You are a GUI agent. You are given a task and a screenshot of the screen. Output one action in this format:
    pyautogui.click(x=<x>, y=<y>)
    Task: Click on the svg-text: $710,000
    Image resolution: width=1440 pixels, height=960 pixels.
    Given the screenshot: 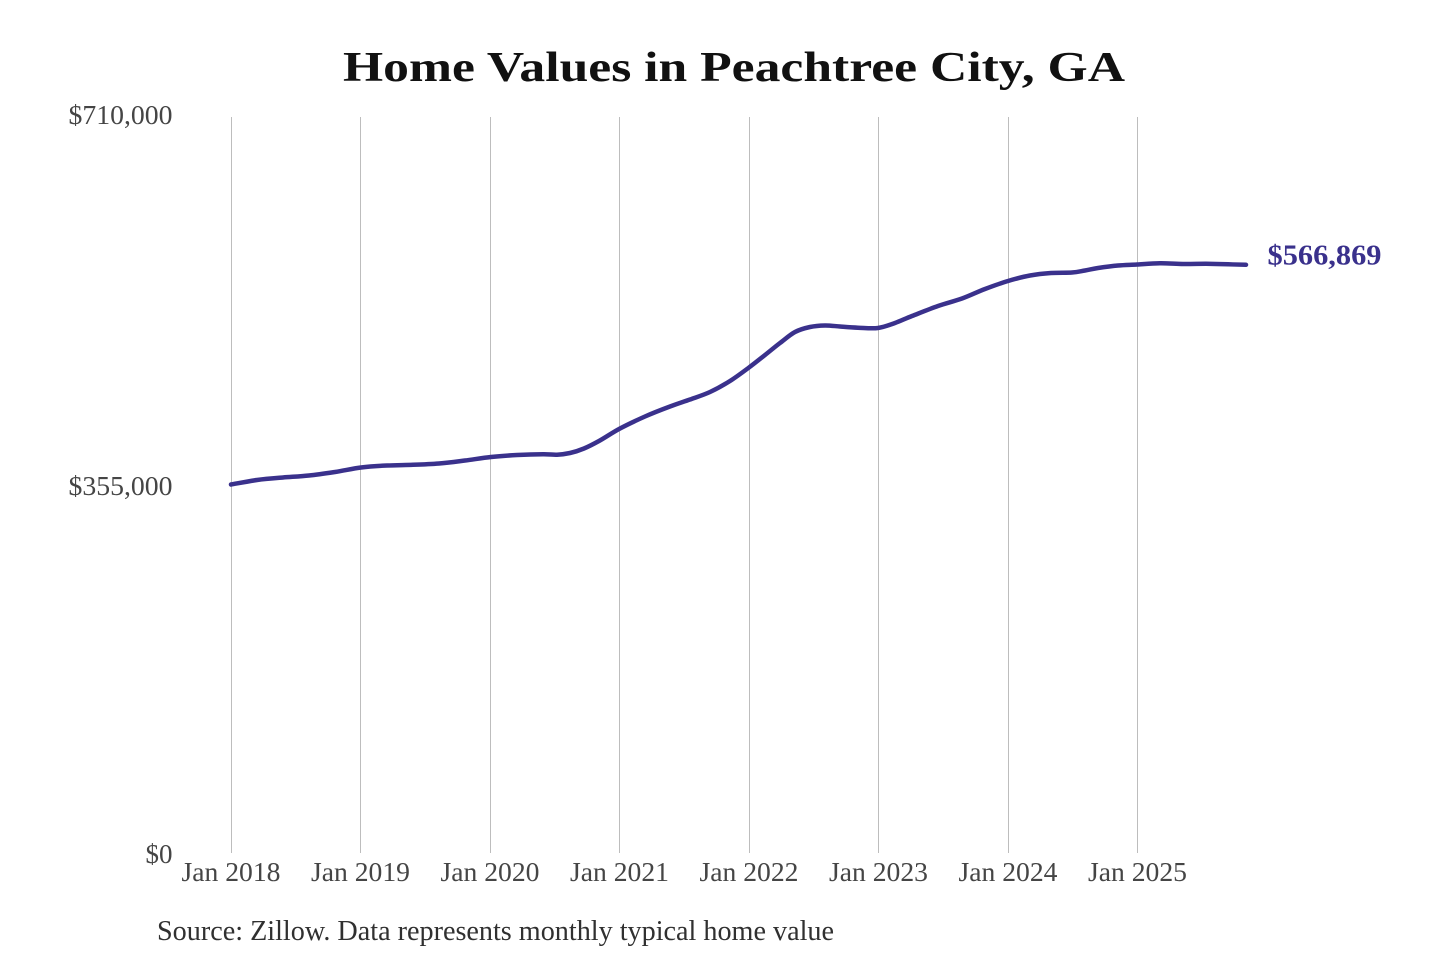 What is the action you would take?
    pyautogui.click(x=121, y=115)
    